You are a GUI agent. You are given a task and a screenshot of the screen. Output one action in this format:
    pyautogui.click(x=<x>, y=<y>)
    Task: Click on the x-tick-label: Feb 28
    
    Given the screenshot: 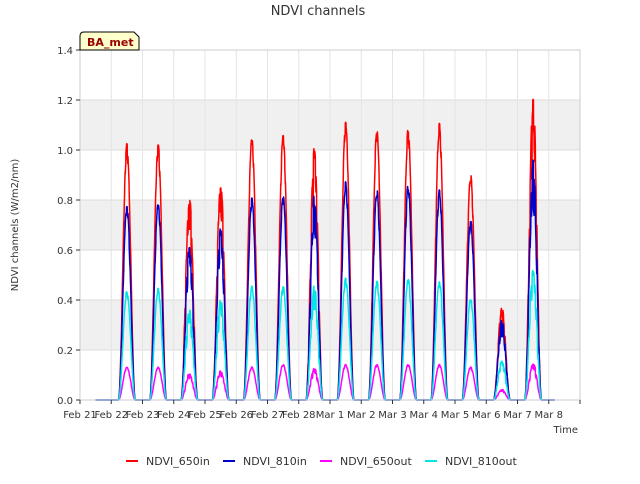 What is the action you would take?
    pyautogui.click(x=299, y=415)
    